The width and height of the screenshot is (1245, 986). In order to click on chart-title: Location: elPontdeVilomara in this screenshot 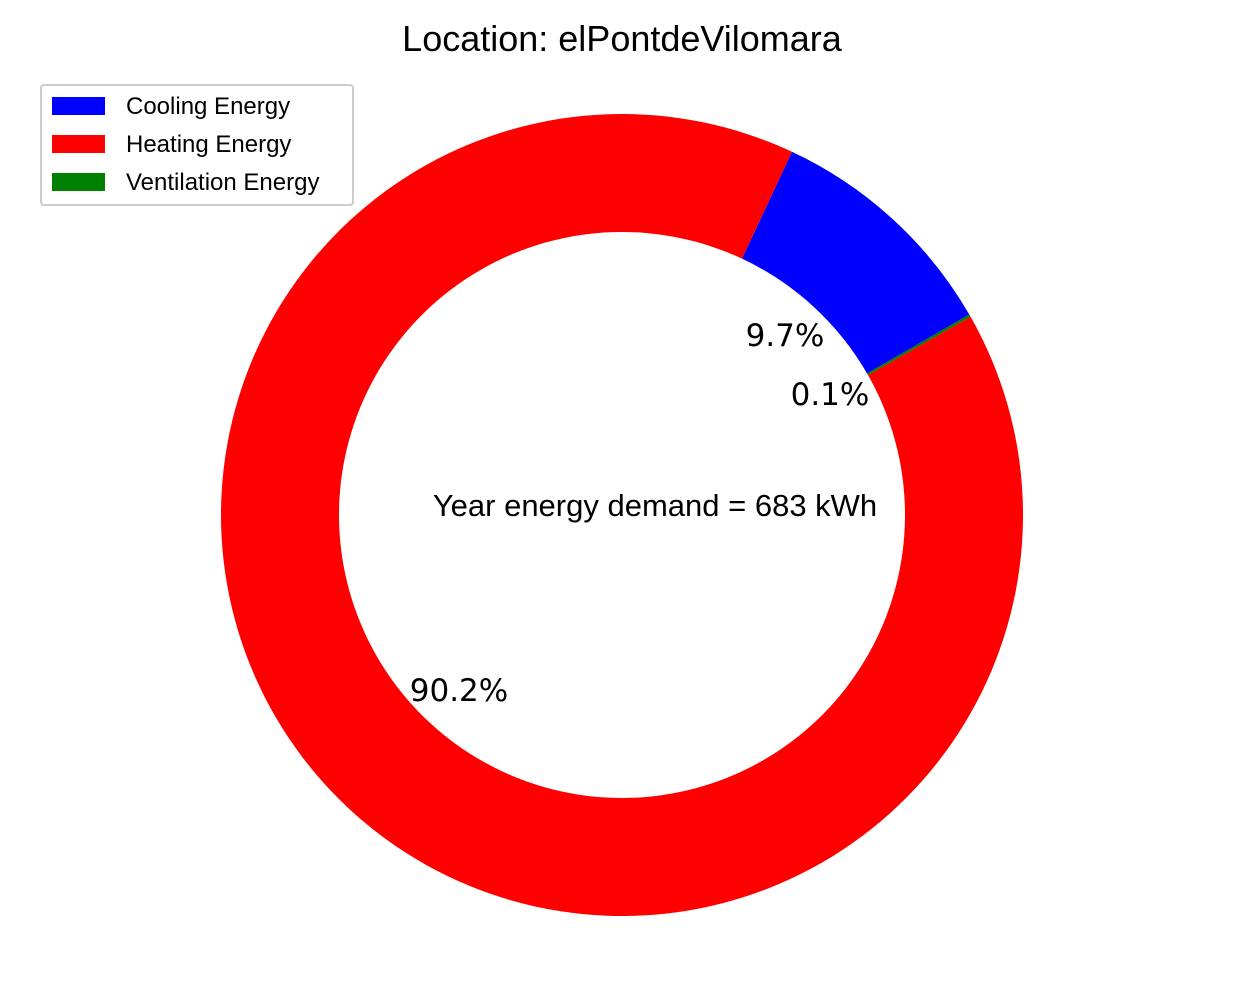, I will do `click(622, 38)`.